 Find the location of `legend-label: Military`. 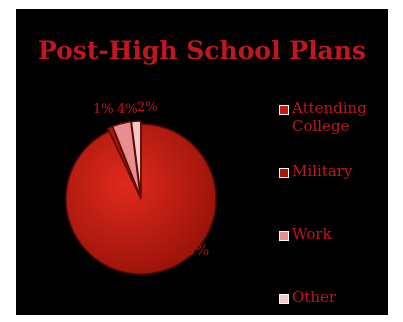

legend-label: Military is located at coordinates (322, 171).